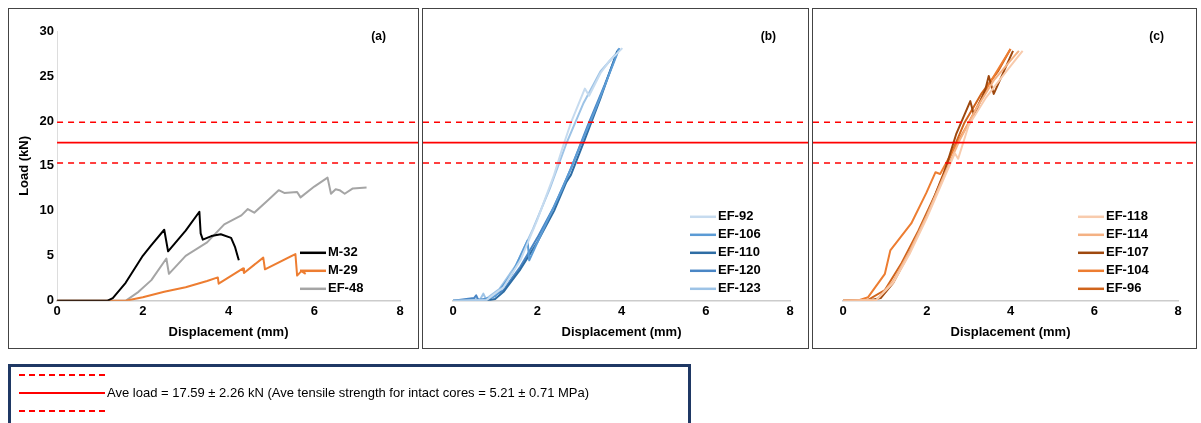 The height and width of the screenshot is (423, 1201). What do you see at coordinates (343, 252) in the screenshot?
I see `legend-label: M-32` at bounding box center [343, 252].